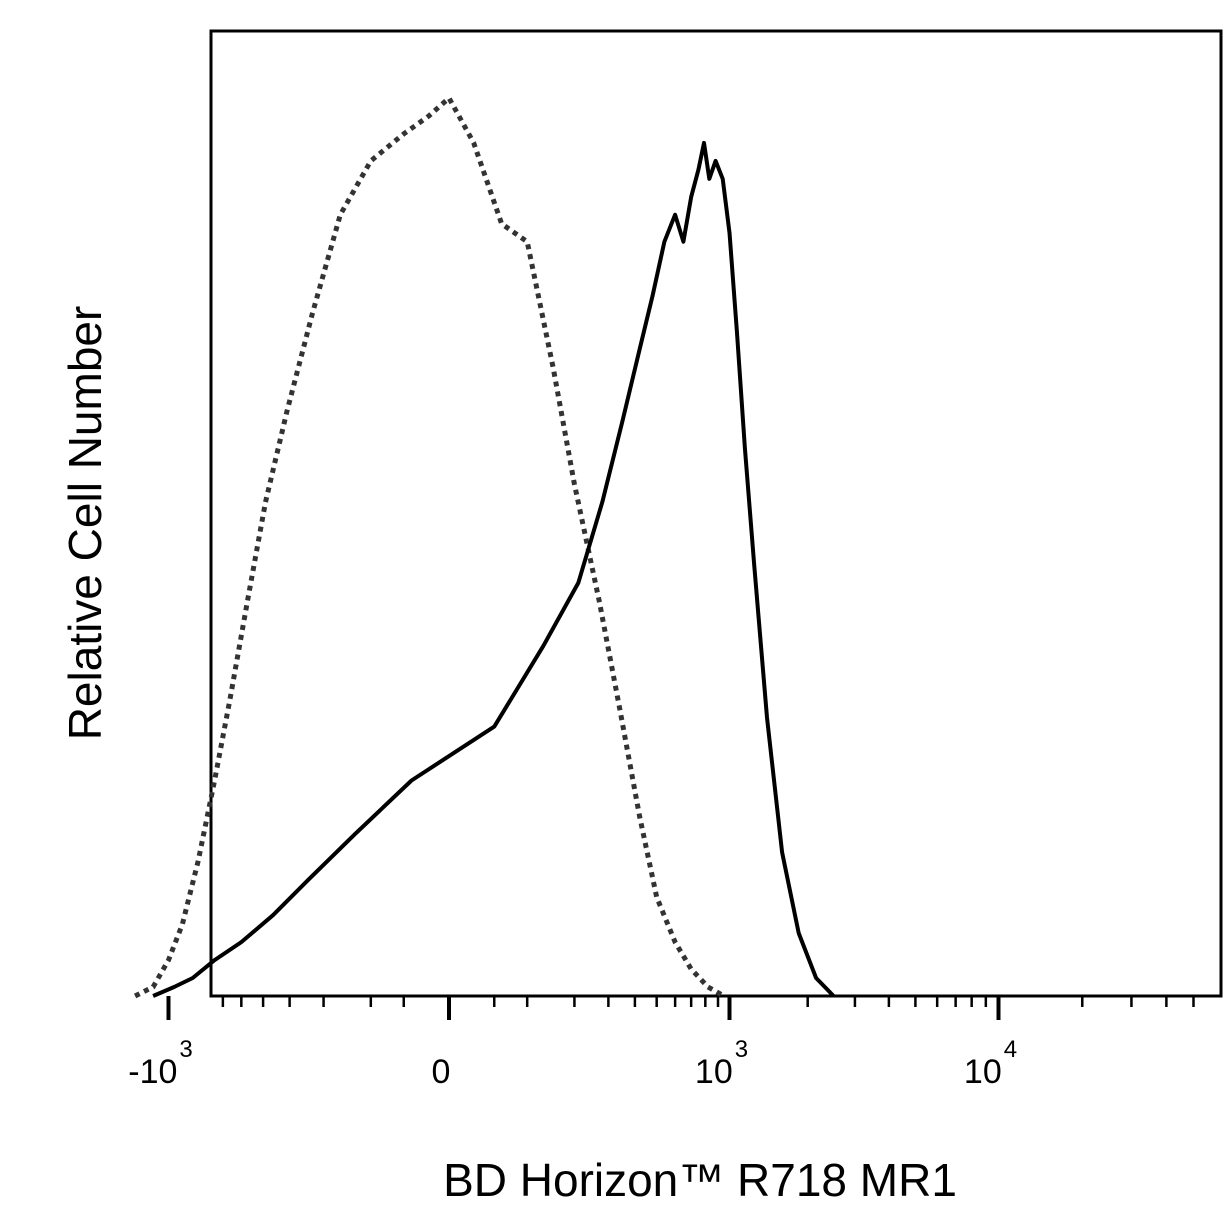  What do you see at coordinates (160, 1063) in the screenshot?
I see `x-tick-label: -103` at bounding box center [160, 1063].